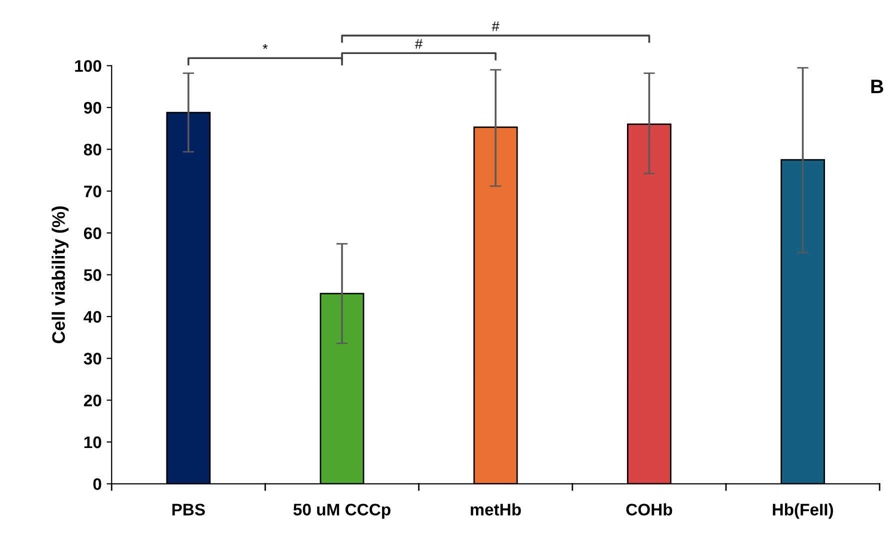 The height and width of the screenshot is (534, 893). What do you see at coordinates (93, 442) in the screenshot?
I see `y-tick-label: 10` at bounding box center [93, 442].